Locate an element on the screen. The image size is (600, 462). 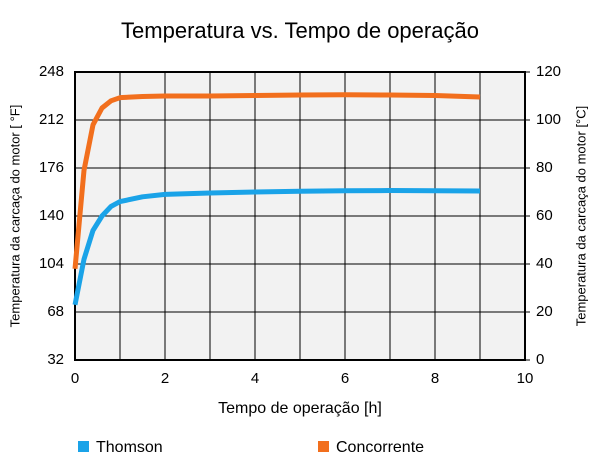
y2-tick-label: 40 is located at coordinates (544, 263).